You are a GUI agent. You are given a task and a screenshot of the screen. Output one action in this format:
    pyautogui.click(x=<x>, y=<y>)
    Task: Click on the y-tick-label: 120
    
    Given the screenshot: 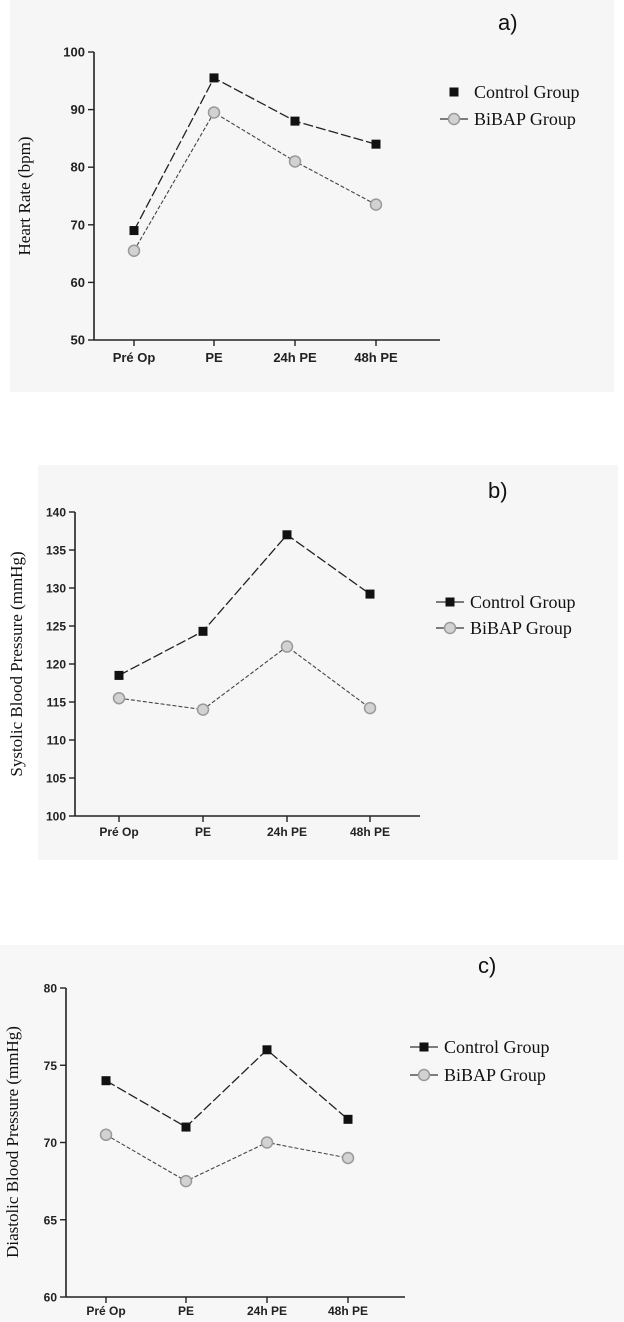 What is the action you would take?
    pyautogui.click(x=56, y=665)
    